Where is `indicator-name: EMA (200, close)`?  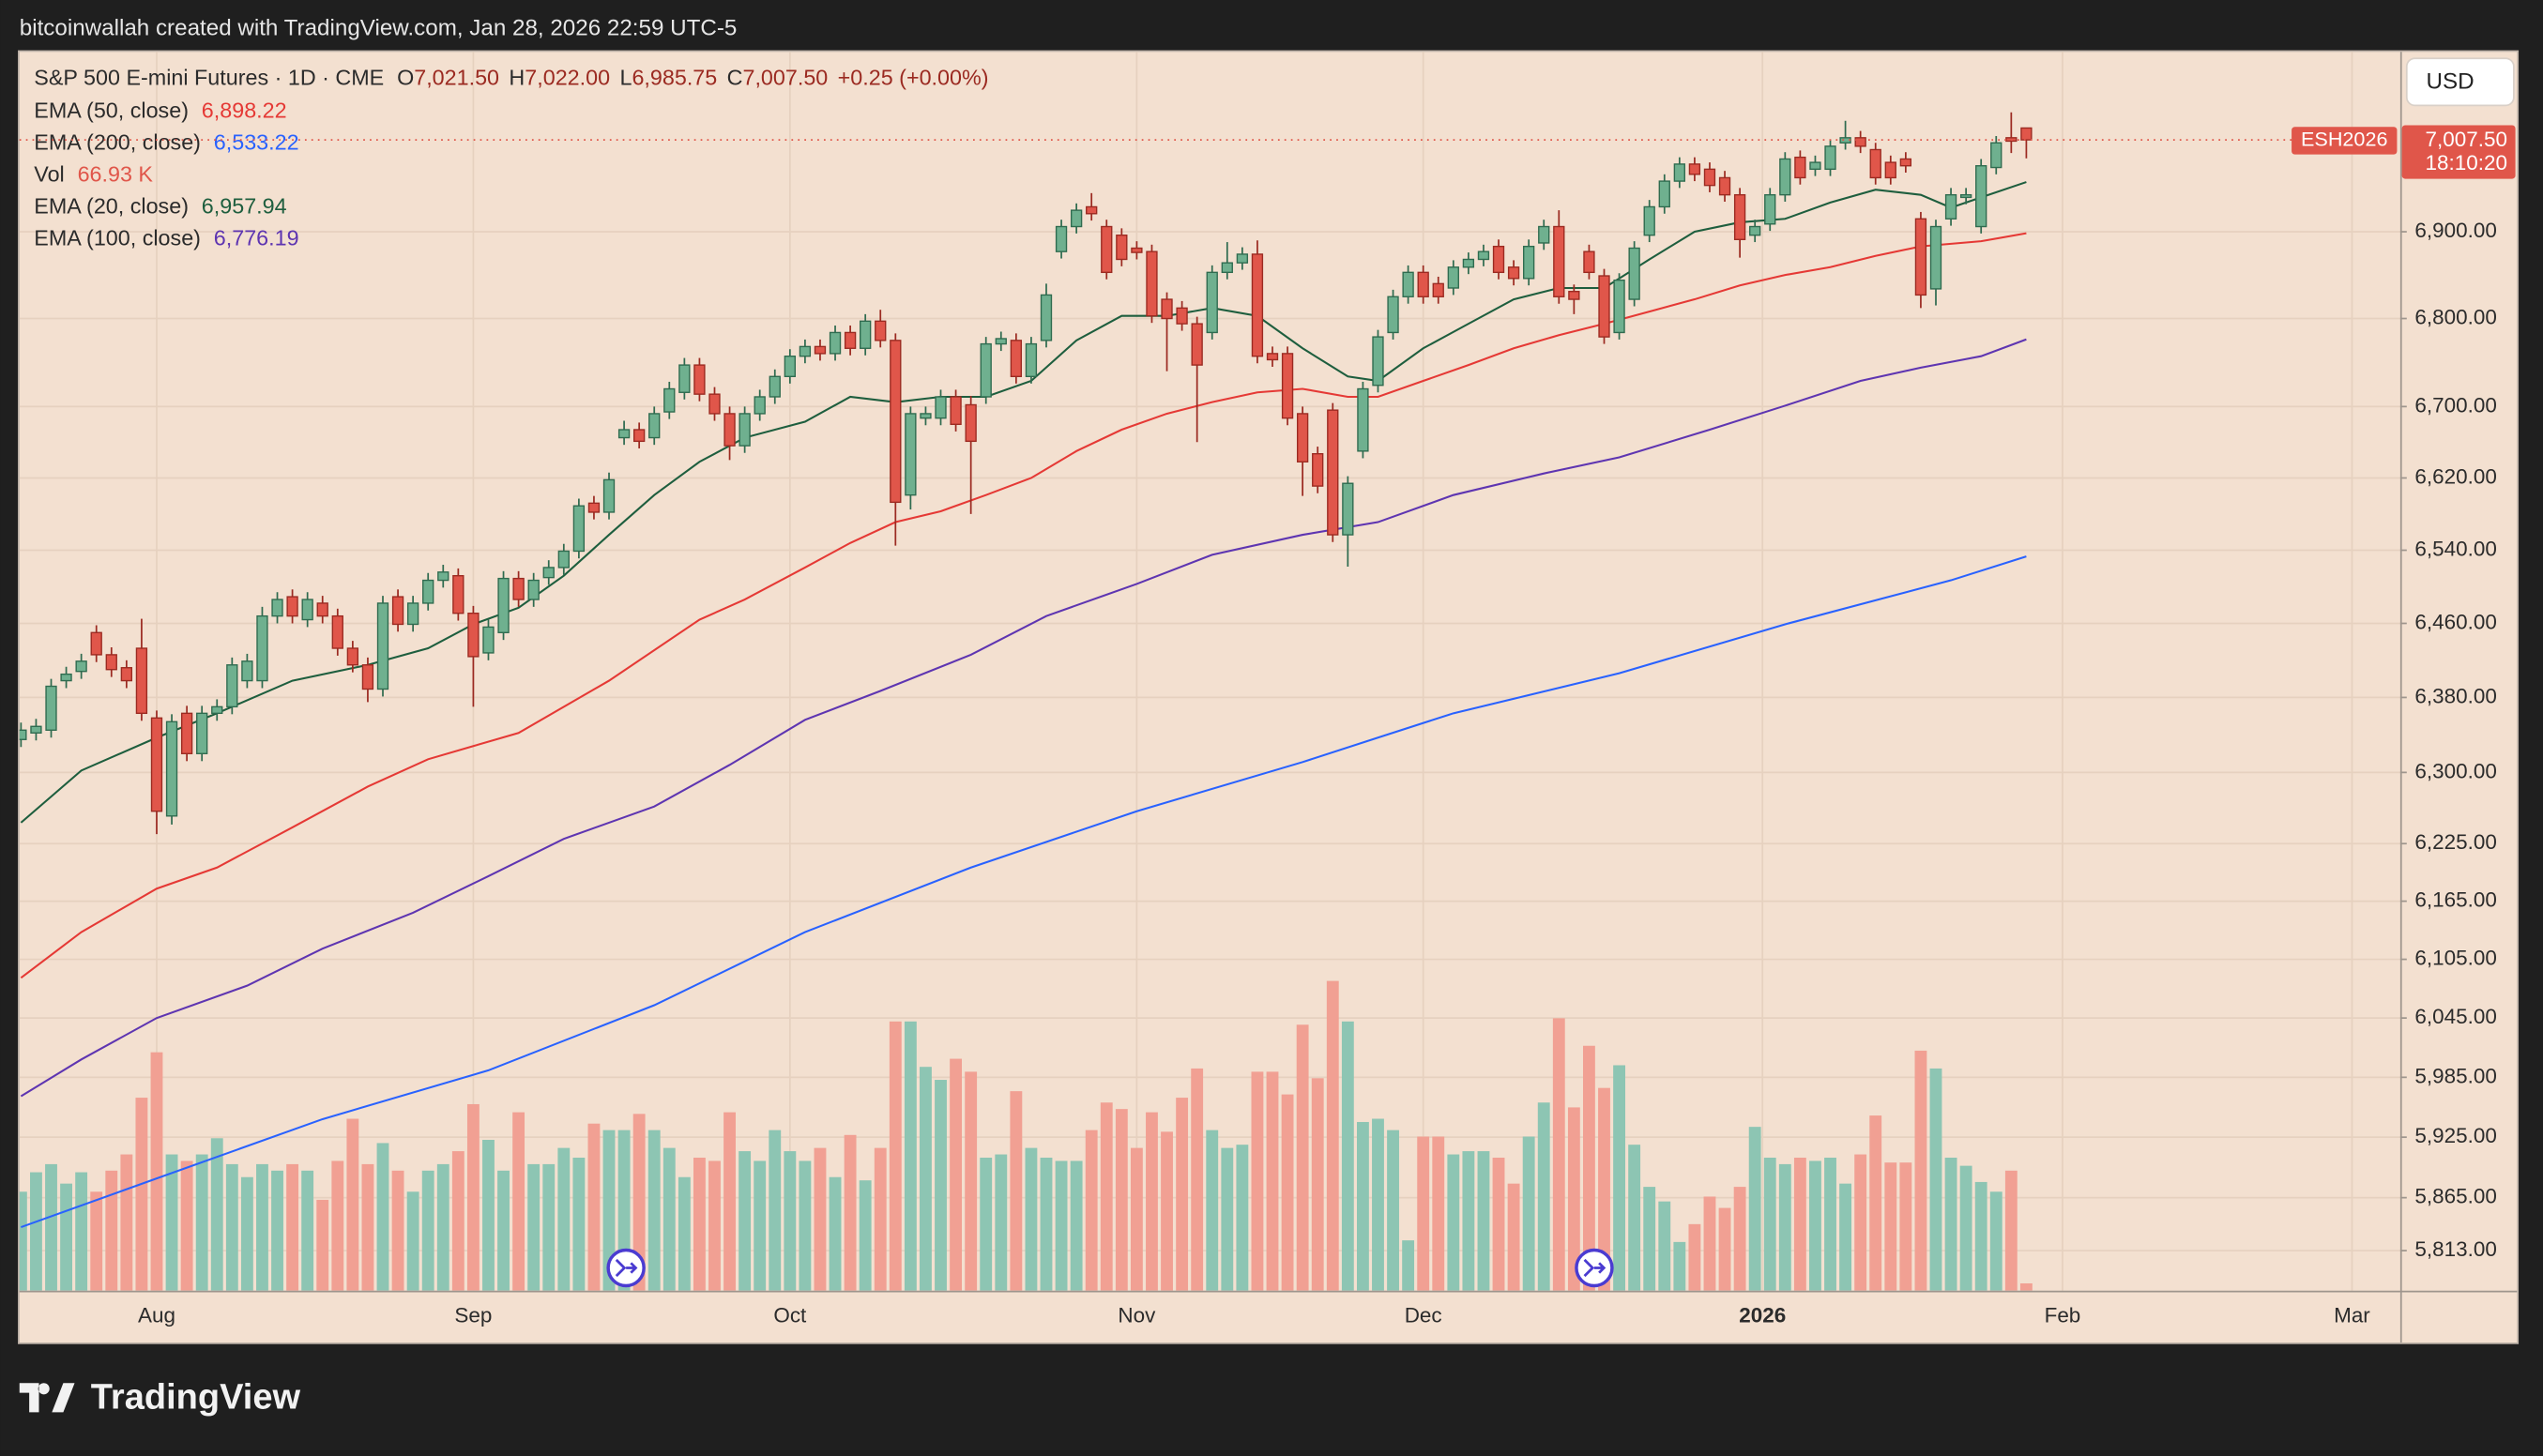
indicator-name: EMA (200, close) is located at coordinates (117, 141).